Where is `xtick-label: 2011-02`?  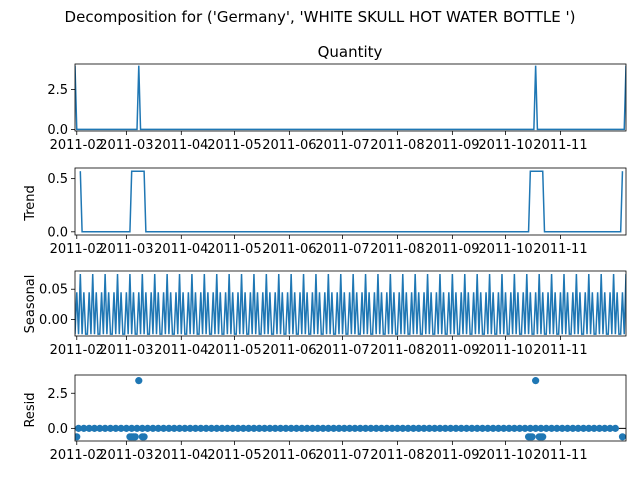
xtick-label: 2011-02 is located at coordinates (77, 350).